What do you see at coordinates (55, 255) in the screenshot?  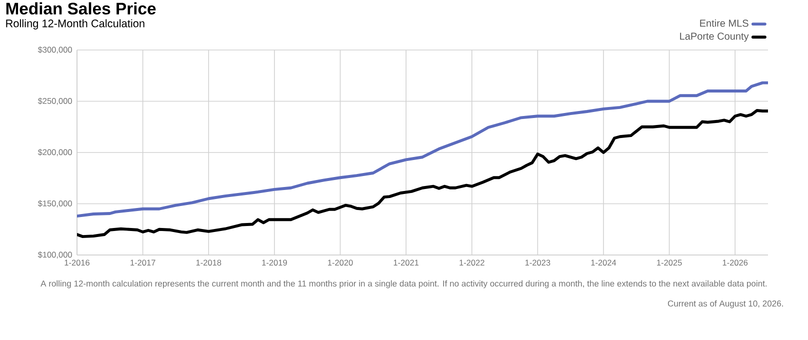 I see `y-tick-label: $100,000` at bounding box center [55, 255].